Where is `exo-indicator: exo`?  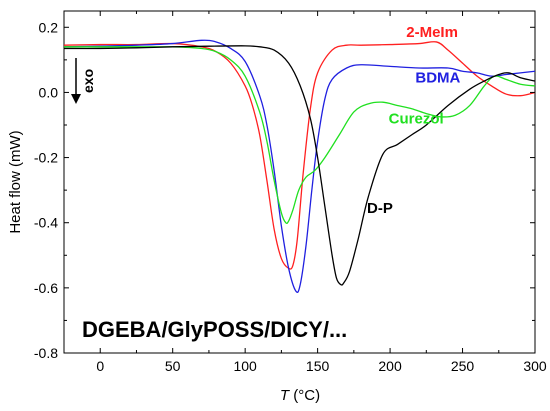 exo-indicator: exo is located at coordinates (83, 81).